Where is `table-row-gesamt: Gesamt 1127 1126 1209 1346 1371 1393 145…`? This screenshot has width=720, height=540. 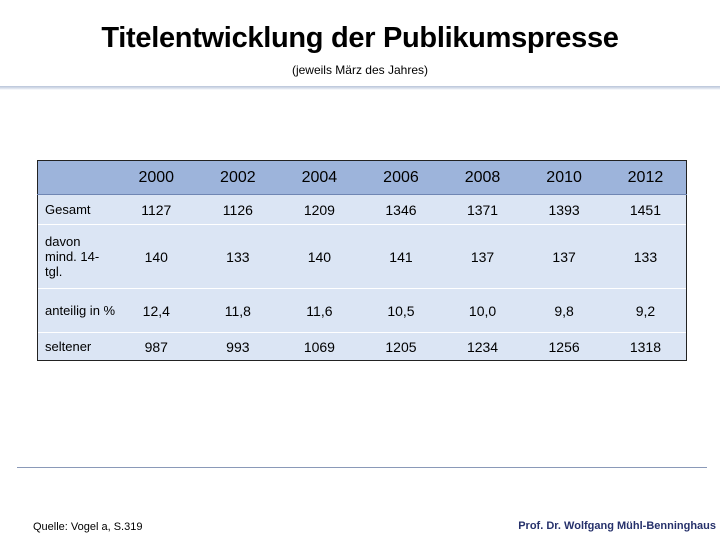
table-row-gesamt: Gesamt 1127 1126 1209 1346 1371 1393 145… is located at coordinates (362, 209).